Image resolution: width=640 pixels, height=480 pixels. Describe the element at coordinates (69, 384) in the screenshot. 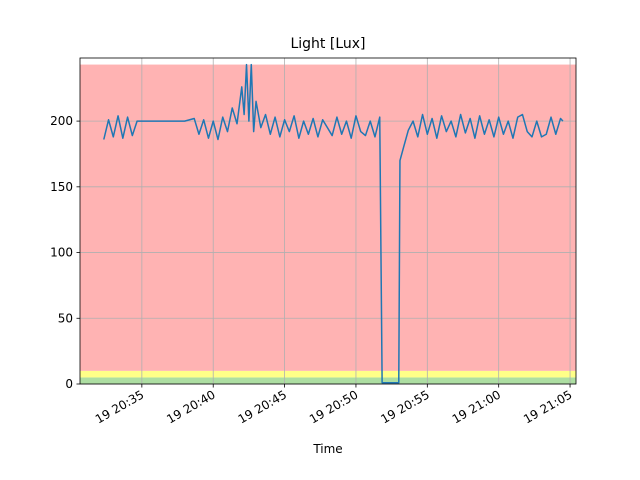

I see `y-tick-label: 0` at that location.